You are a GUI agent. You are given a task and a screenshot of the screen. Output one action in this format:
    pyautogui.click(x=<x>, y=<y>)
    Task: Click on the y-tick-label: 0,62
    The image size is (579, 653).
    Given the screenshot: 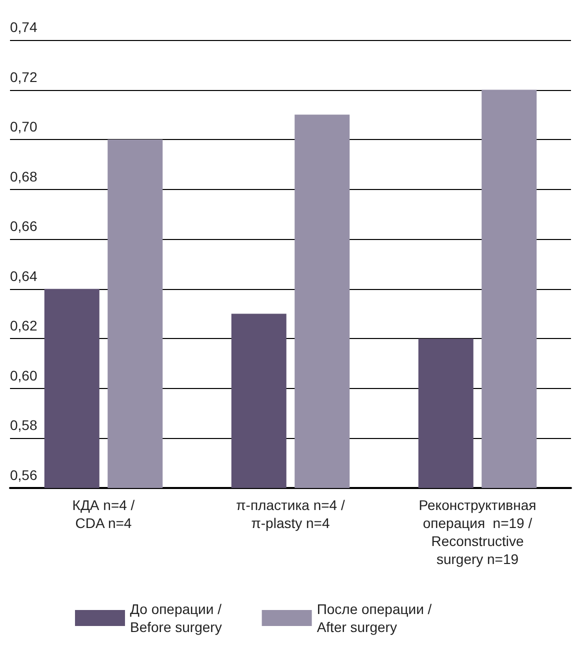 What is the action you would take?
    pyautogui.click(x=24, y=326)
    